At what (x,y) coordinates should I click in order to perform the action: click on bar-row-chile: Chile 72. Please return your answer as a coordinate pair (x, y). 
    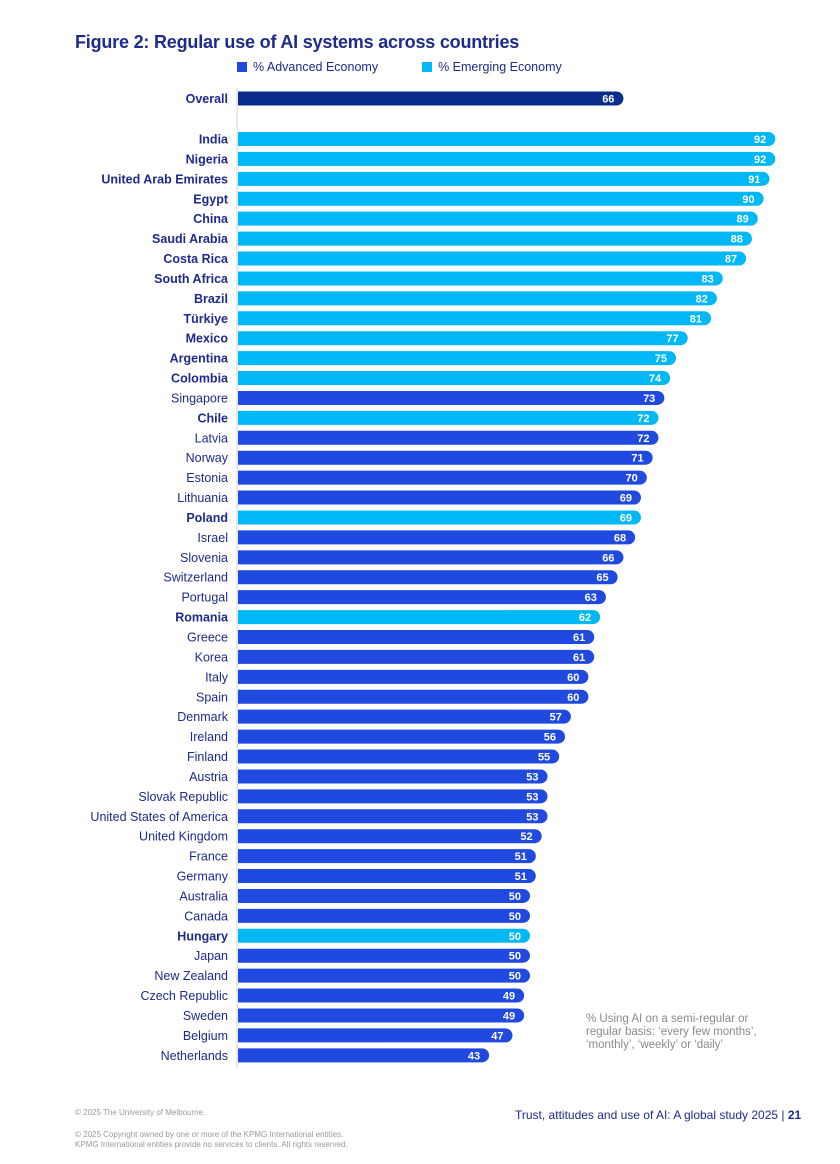
    Looking at the image, I should click on (428, 417).